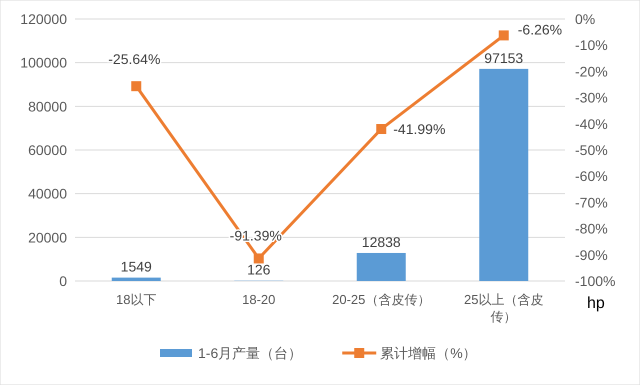 This screenshot has width=640, height=385. What do you see at coordinates (44, 62) in the screenshot?
I see `y-tick-label: 100000` at bounding box center [44, 62].